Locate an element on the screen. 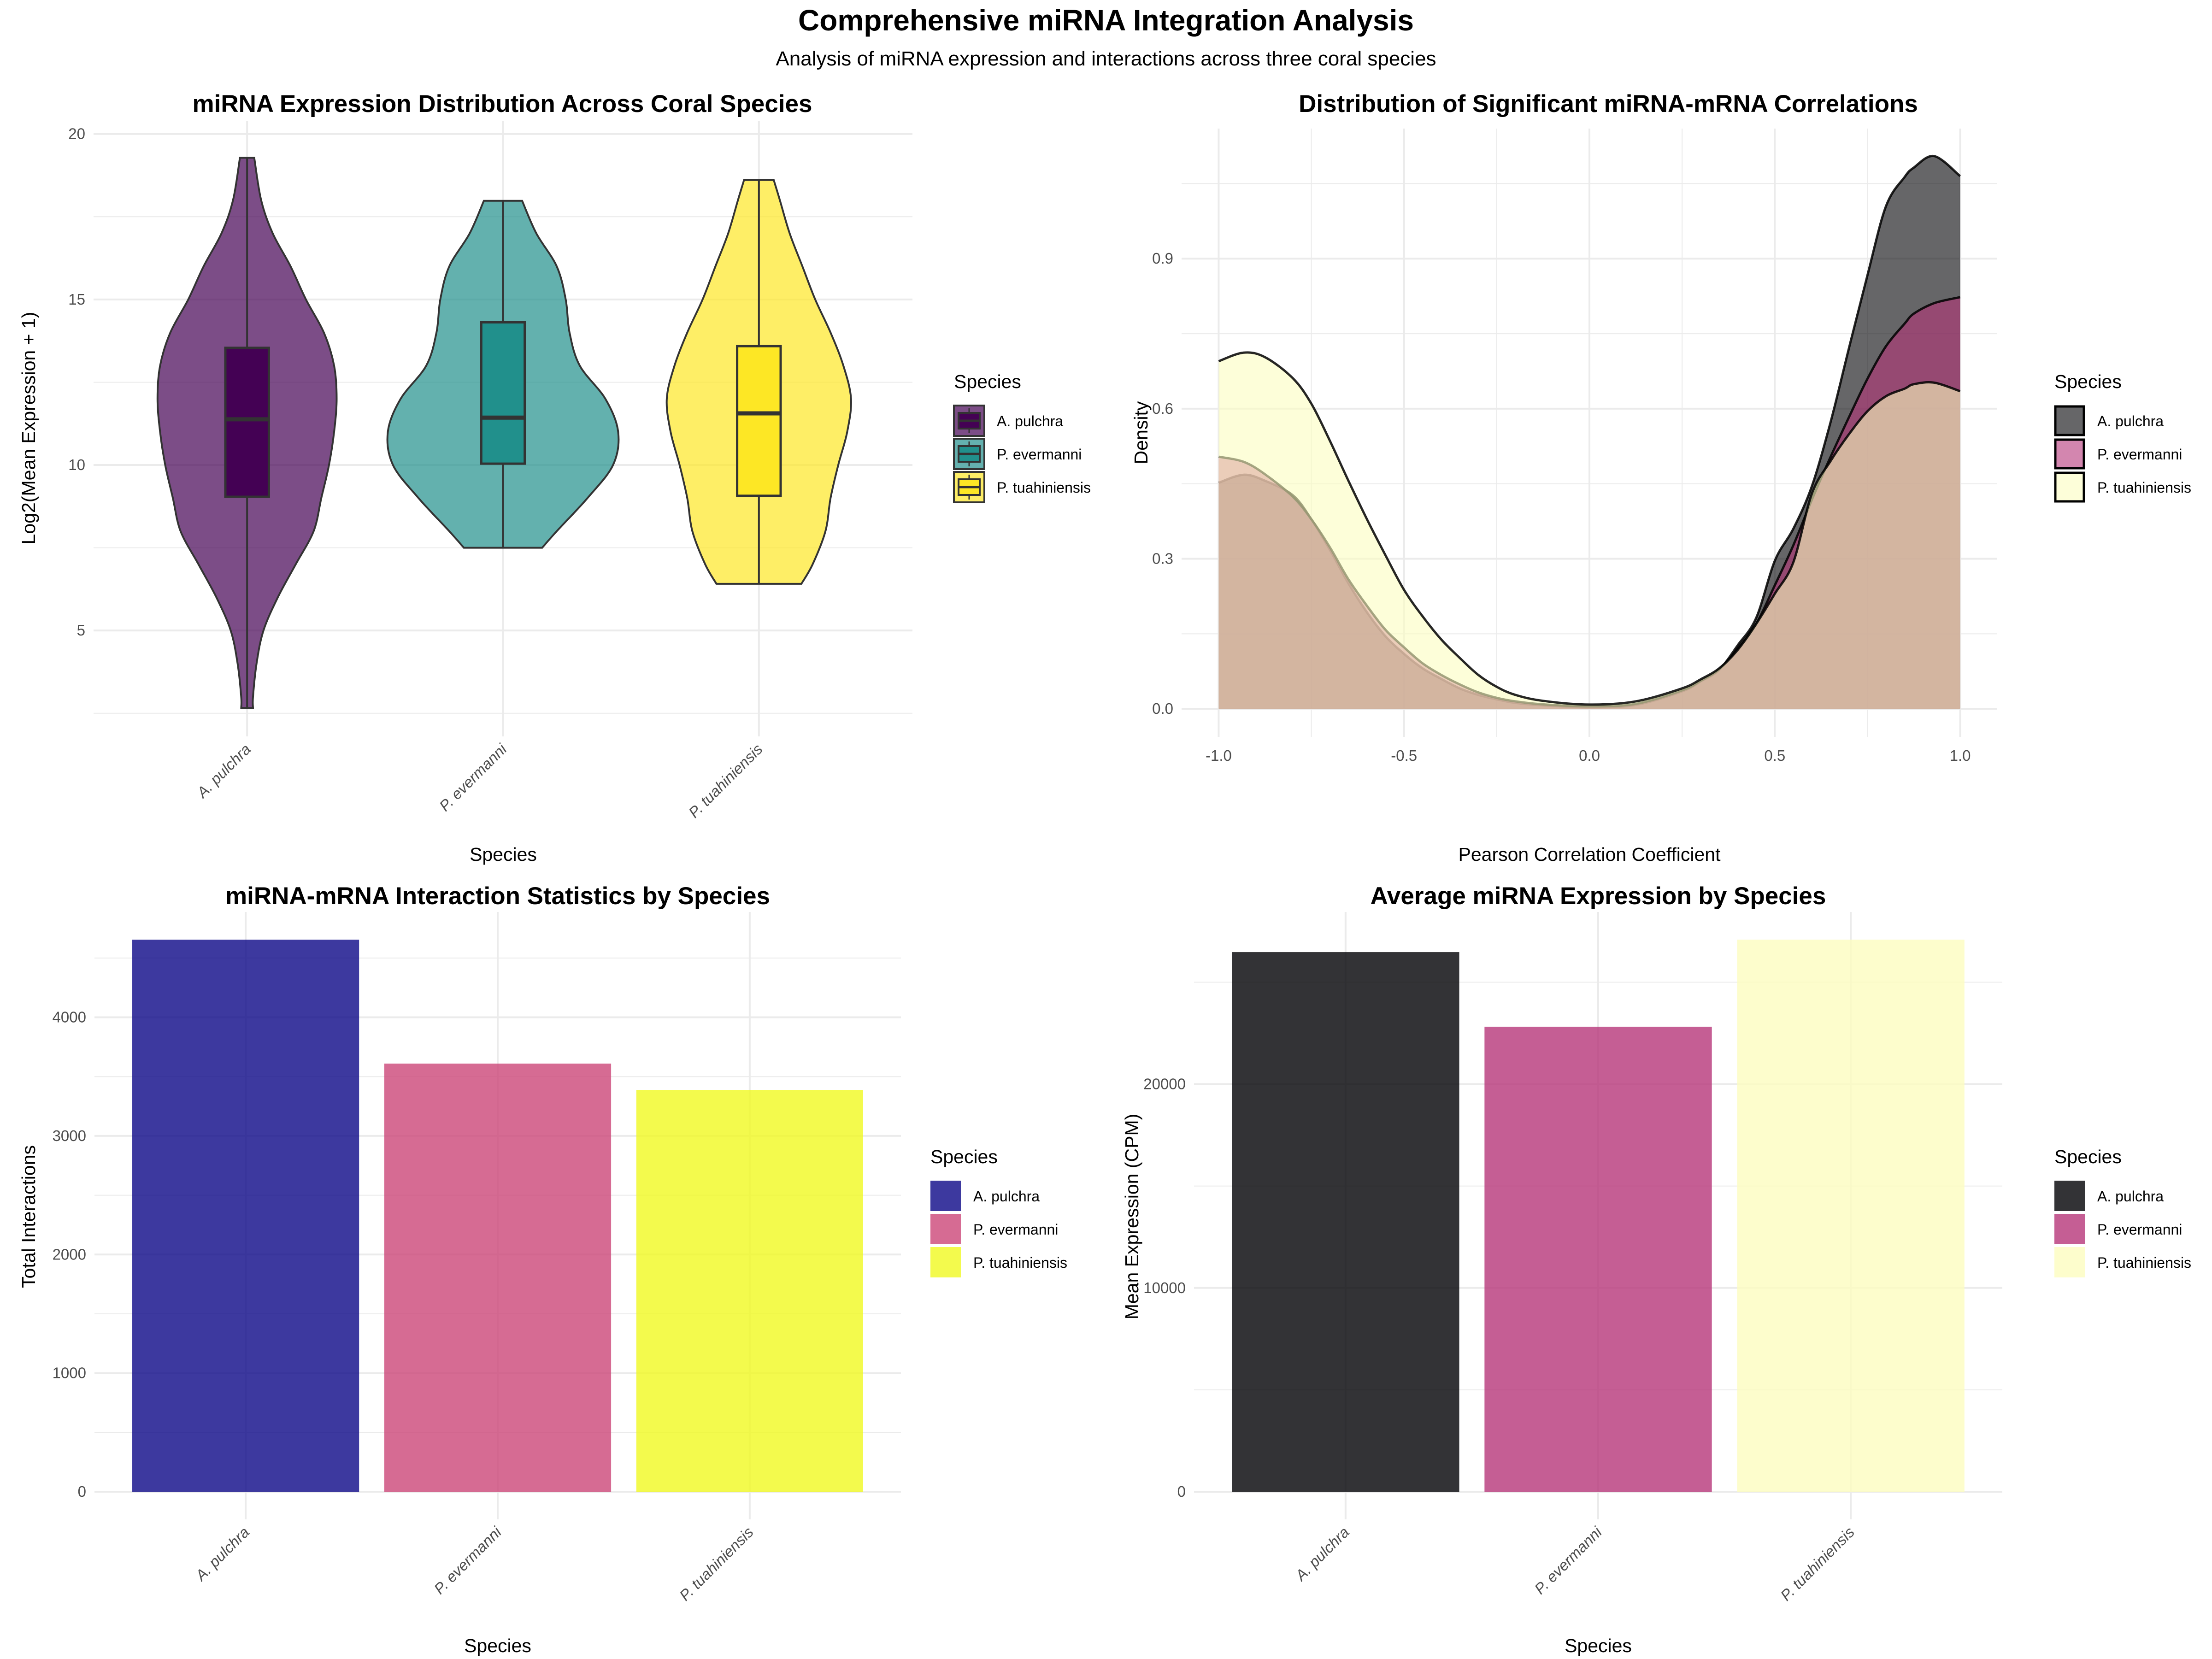 This screenshot has width=2212, height=1659. interactions-y-tick-label: 4000 is located at coordinates (69, 1017).